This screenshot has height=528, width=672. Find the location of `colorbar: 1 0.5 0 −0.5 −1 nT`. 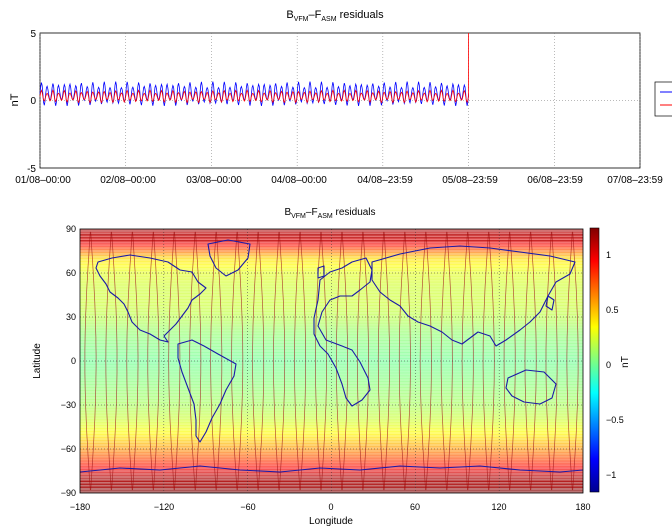

colorbar: 1 0.5 0 −0.5 −1 nT is located at coordinates (610, 360).